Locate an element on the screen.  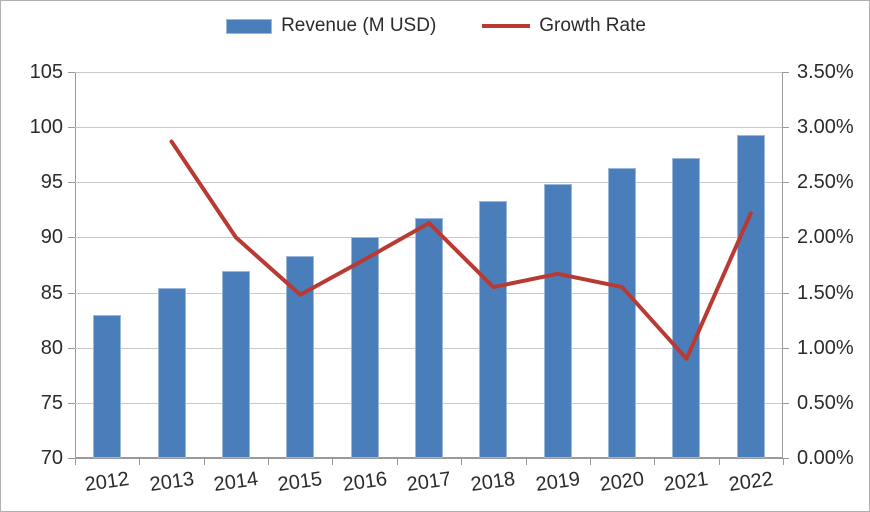
x-axis-tick-label-2022: 2022 is located at coordinates (751, 482).